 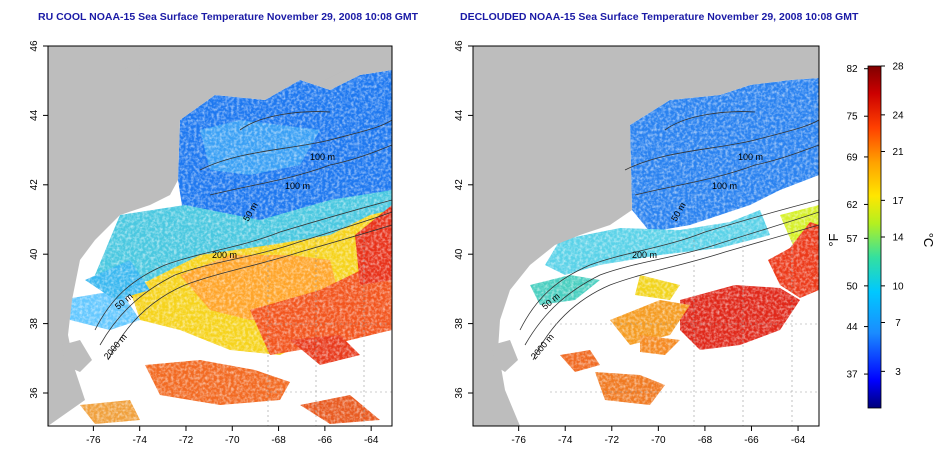 What do you see at coordinates (898, 286) in the screenshot?
I see `celsius-tick-label: 10` at bounding box center [898, 286].